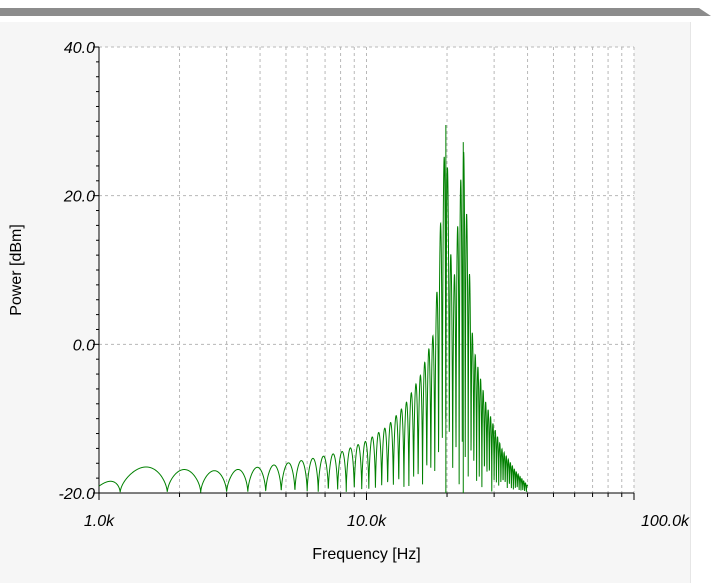  What do you see at coordinates (99, 521) in the screenshot?
I see `x-tick-label: 1.0k` at bounding box center [99, 521].